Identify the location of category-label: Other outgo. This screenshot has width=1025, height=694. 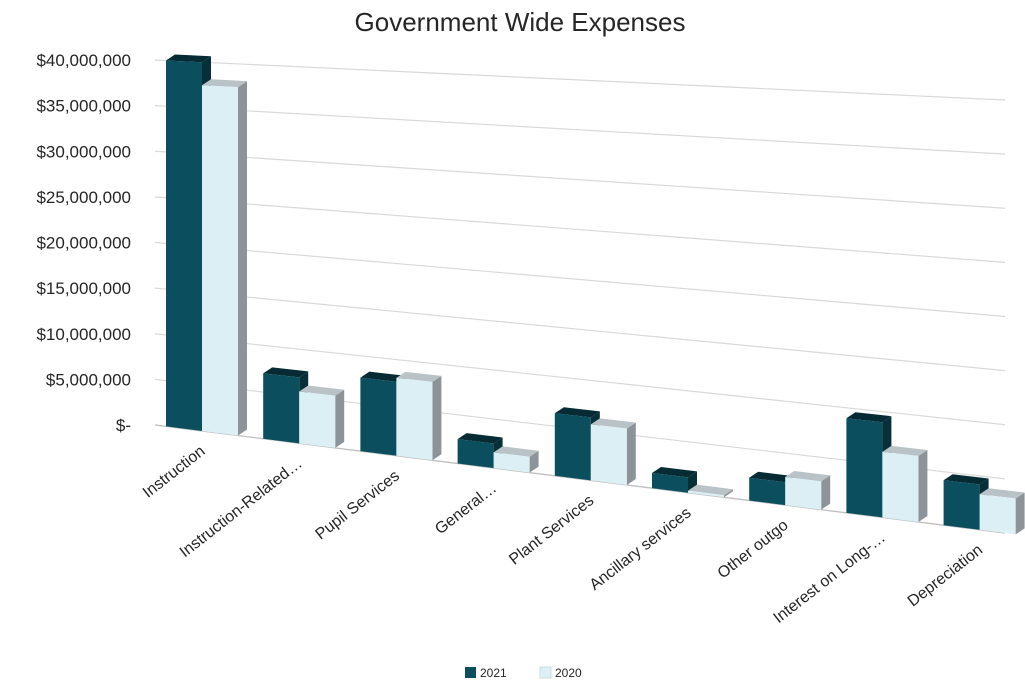
(753, 549).